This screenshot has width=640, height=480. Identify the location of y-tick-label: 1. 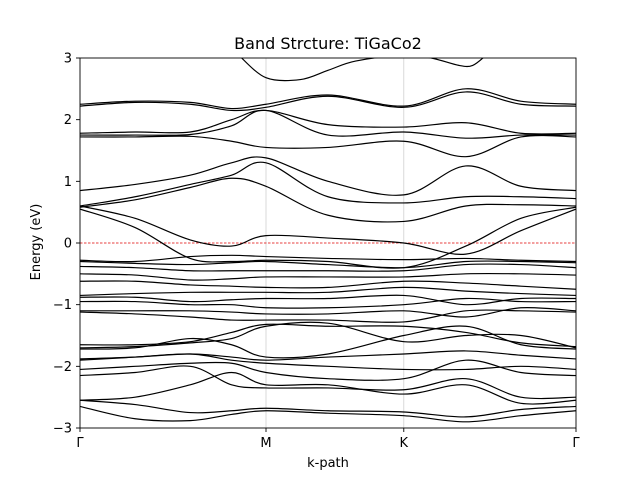
(68, 182).